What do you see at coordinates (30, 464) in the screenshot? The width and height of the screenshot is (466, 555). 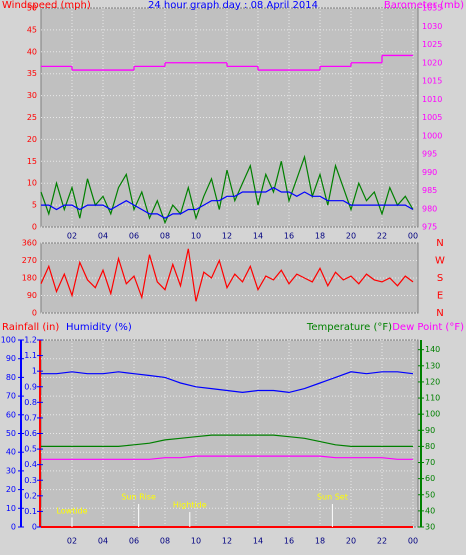 I see `y-tick-label: 0.4` at bounding box center [30, 464].